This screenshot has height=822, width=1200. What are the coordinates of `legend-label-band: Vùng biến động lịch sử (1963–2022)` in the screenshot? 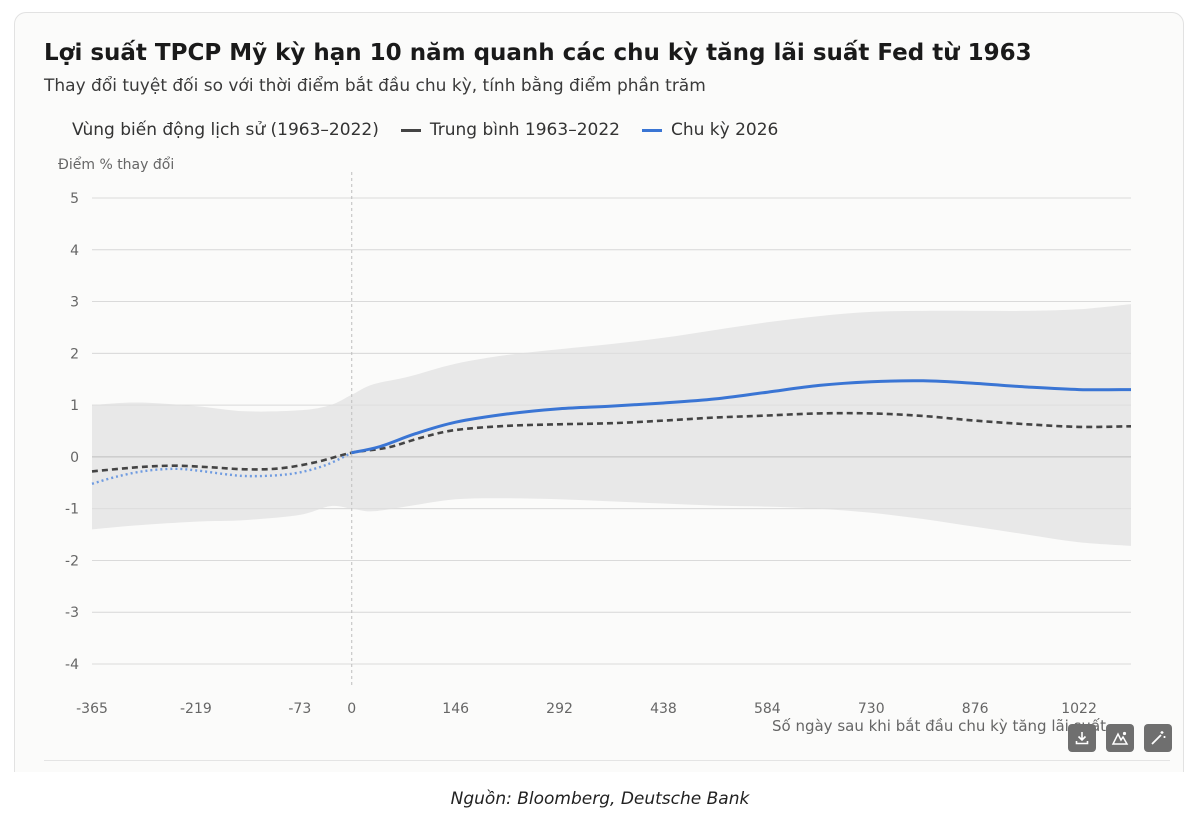 It's located at (225, 130).